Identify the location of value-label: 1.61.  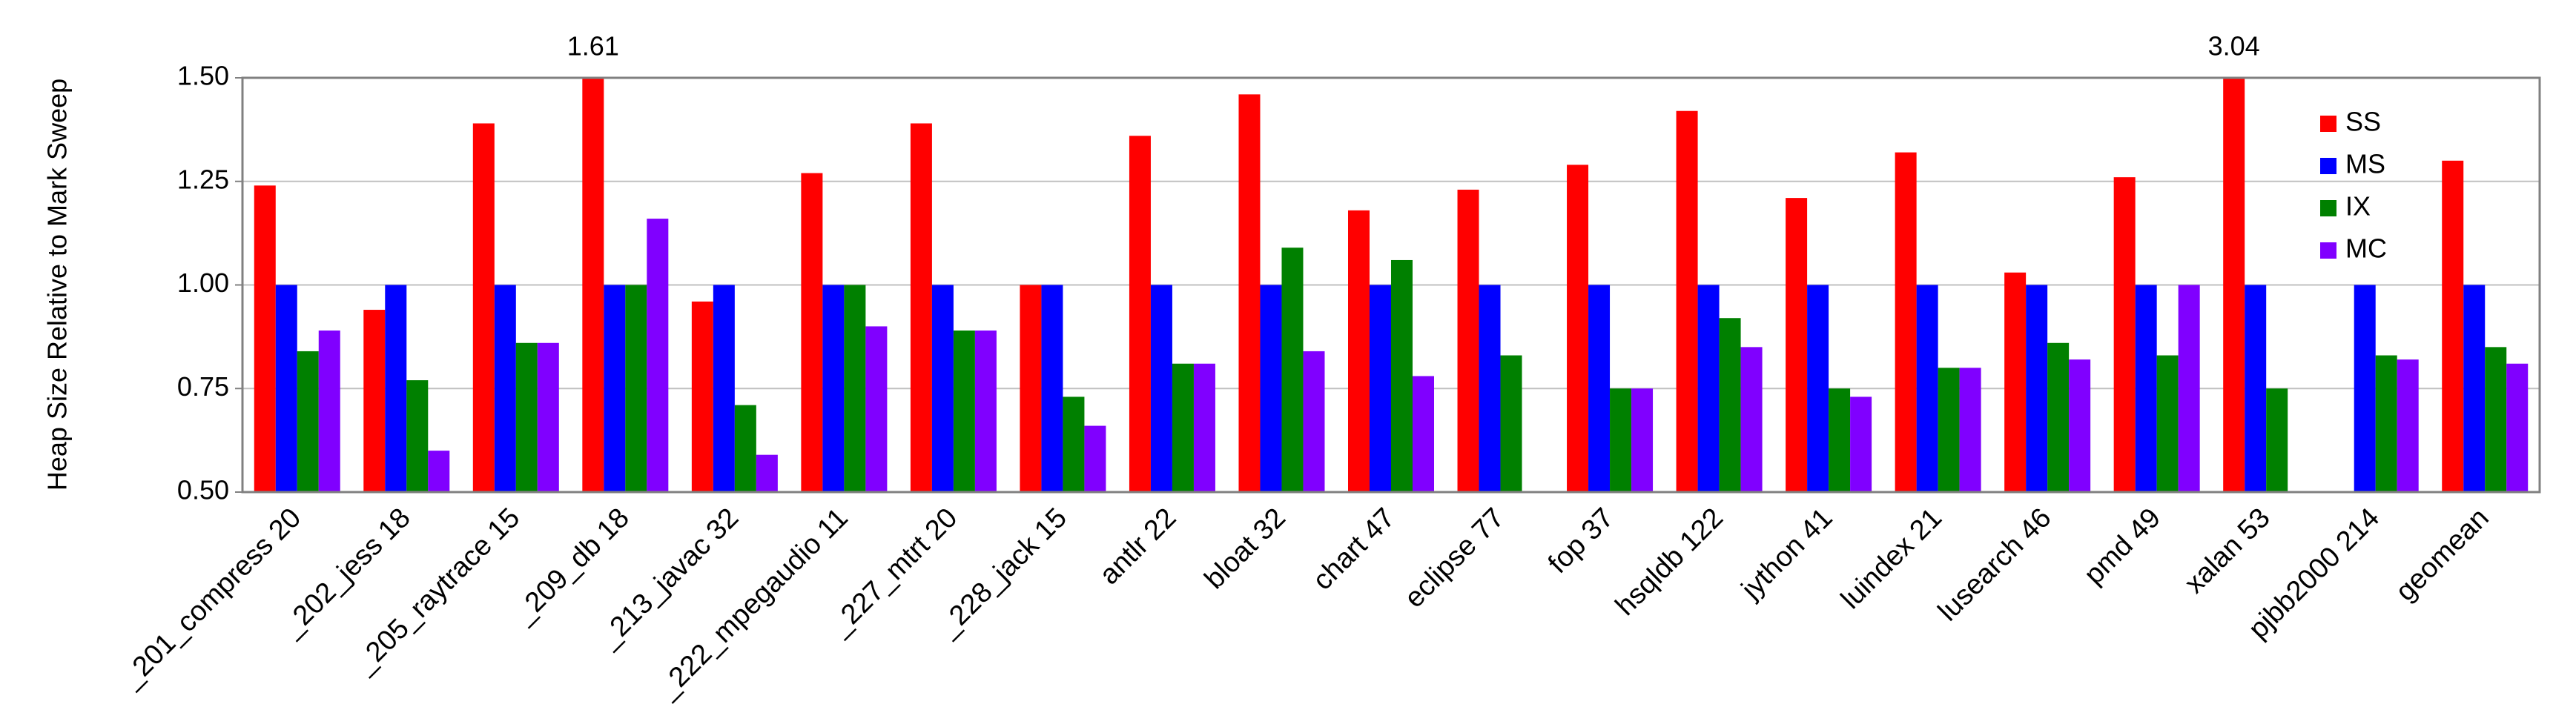
(593, 46).